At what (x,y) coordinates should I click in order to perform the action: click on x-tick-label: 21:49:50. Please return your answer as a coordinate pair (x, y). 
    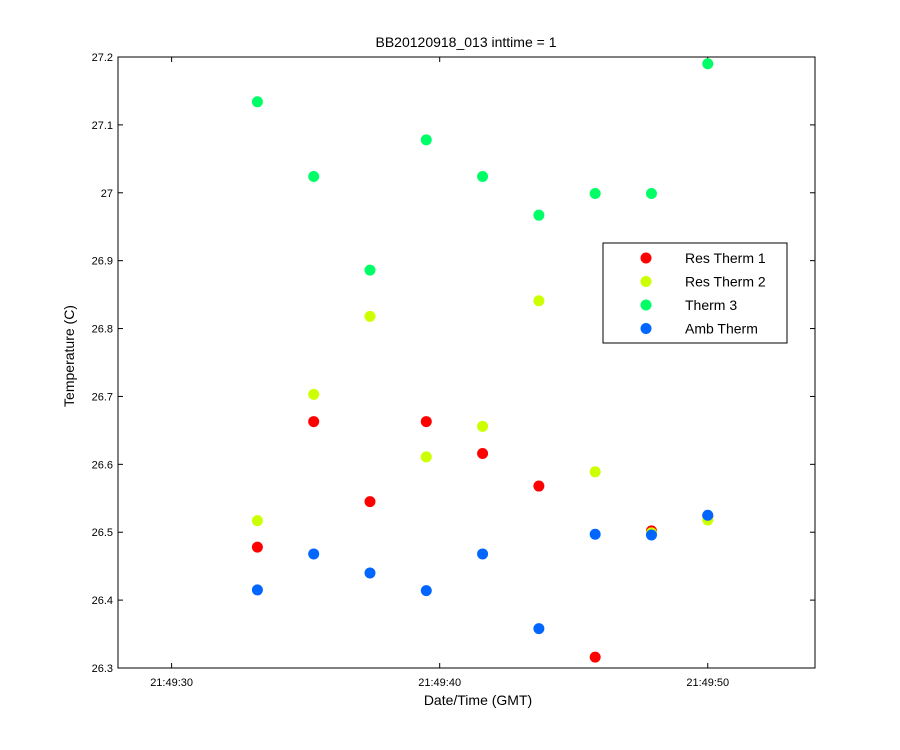
    Looking at the image, I should click on (707, 683).